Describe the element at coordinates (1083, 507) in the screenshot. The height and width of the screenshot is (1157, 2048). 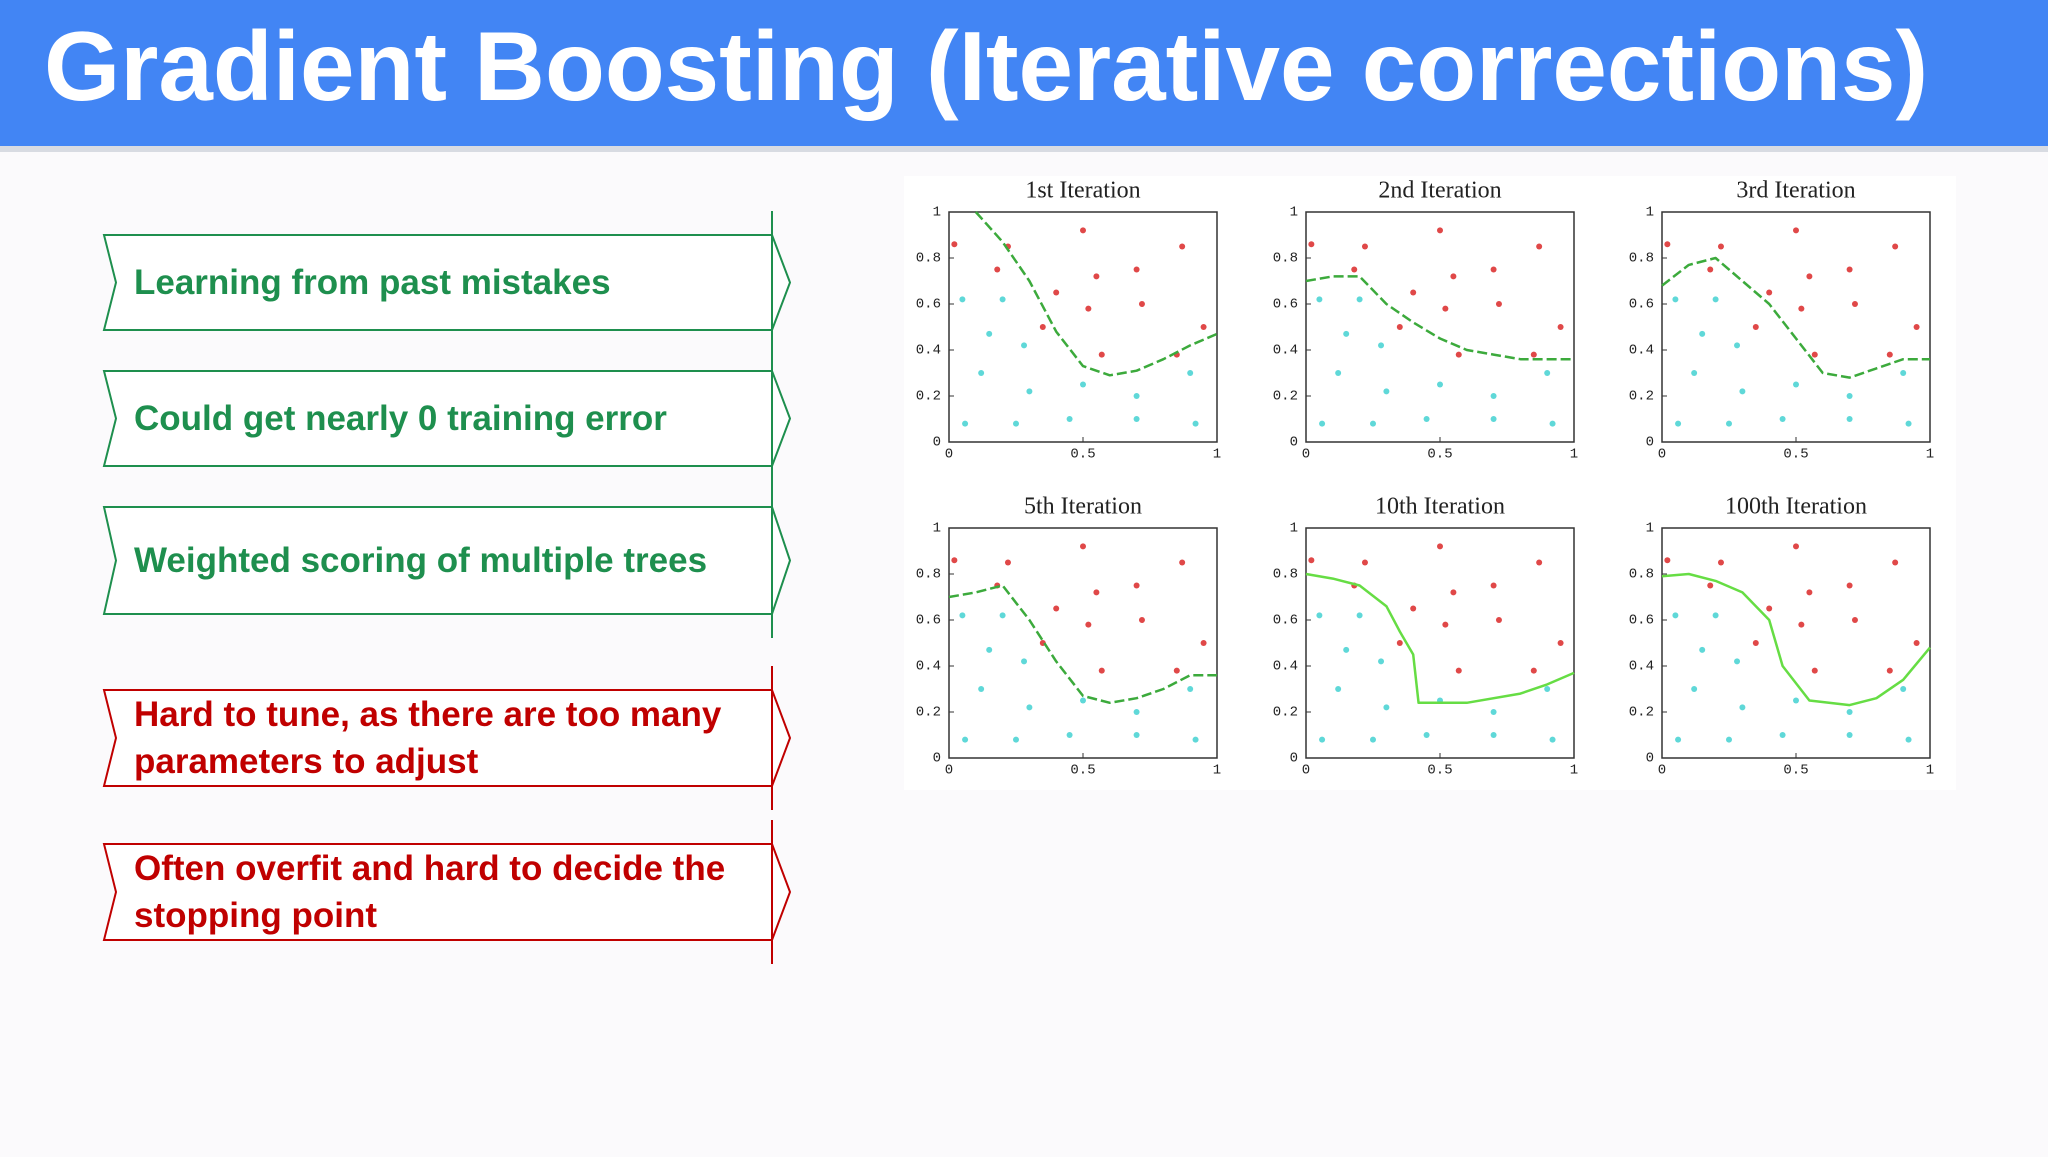
I see `panel-title: 5th Iteration` at that location.